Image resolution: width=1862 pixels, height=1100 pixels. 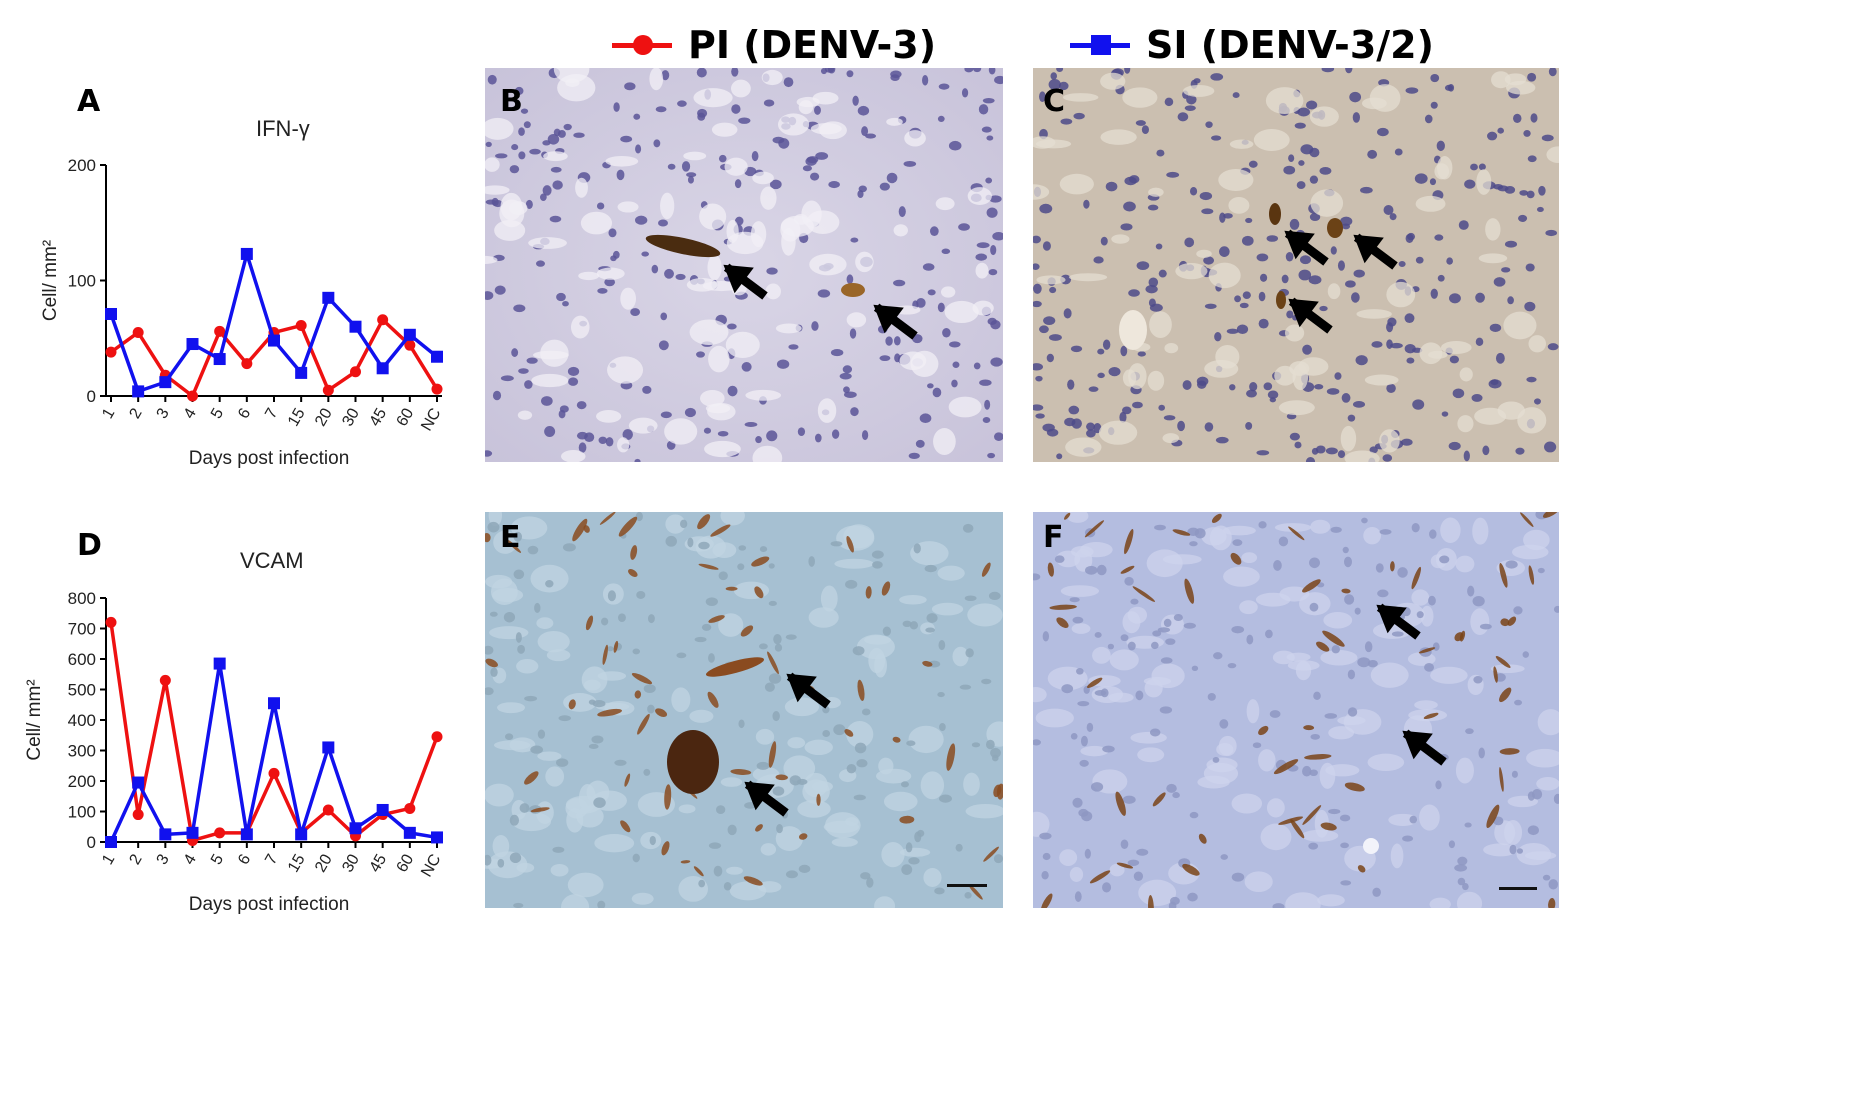 What do you see at coordinates (297, 863) in the screenshot?
I see `x-tick-label-vcam: 15` at bounding box center [297, 863].